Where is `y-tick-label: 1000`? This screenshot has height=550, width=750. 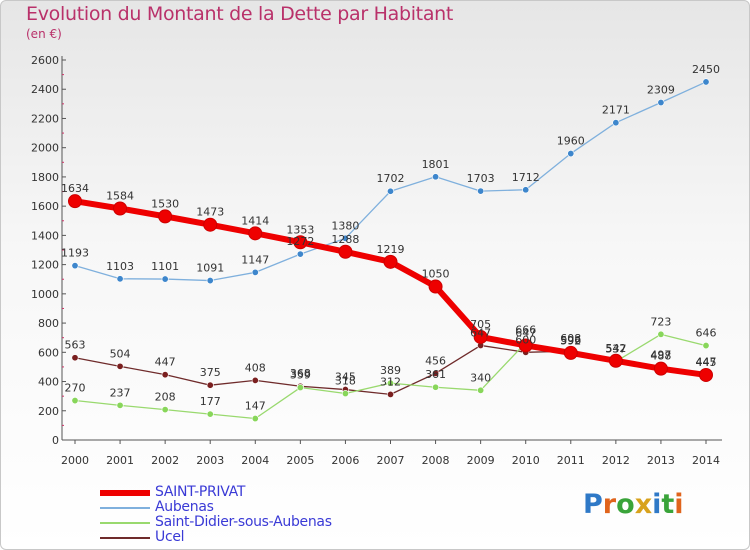
y-tick-label: 1000 is located at coordinates (45, 294).